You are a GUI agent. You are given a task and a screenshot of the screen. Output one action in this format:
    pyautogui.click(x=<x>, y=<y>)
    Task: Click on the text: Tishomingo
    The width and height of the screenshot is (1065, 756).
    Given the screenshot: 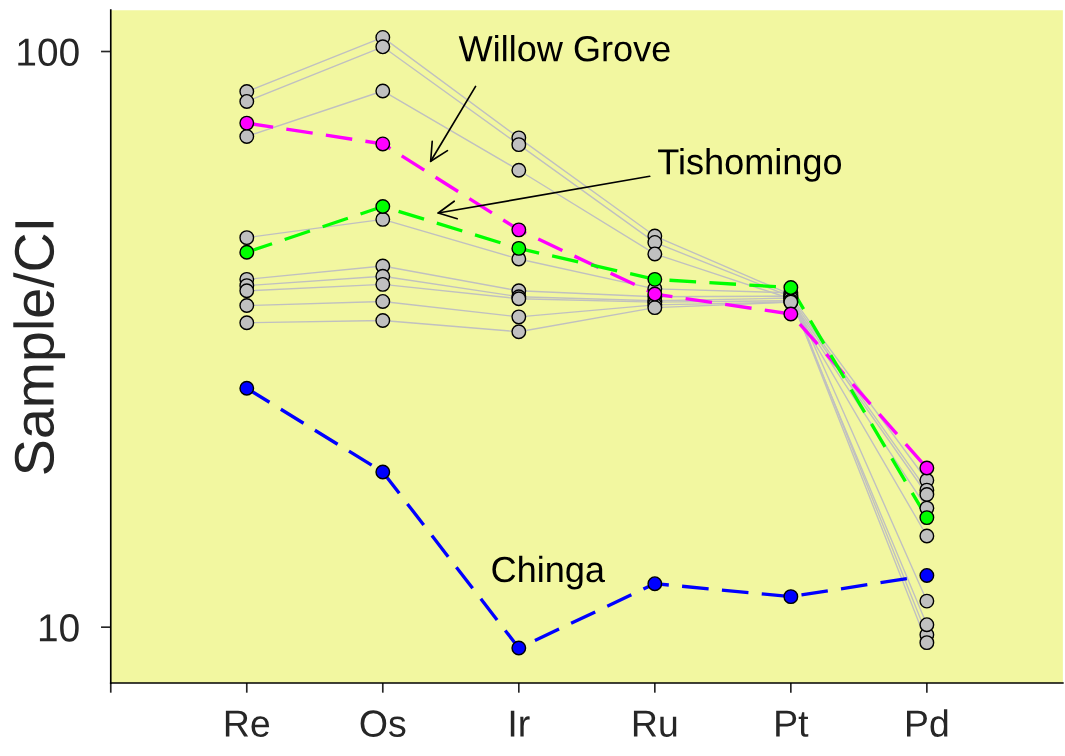 What is the action you would take?
    pyautogui.click(x=750, y=165)
    